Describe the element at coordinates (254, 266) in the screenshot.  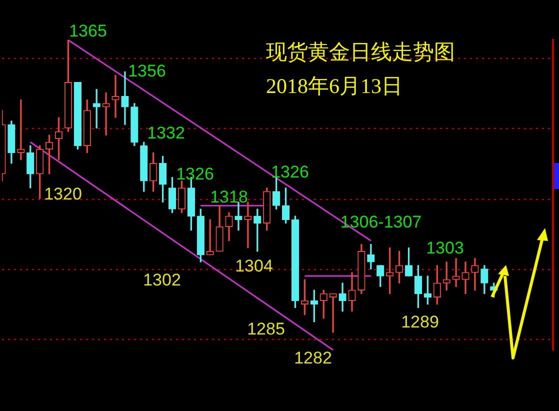
I see `annotation: 1304` at that location.